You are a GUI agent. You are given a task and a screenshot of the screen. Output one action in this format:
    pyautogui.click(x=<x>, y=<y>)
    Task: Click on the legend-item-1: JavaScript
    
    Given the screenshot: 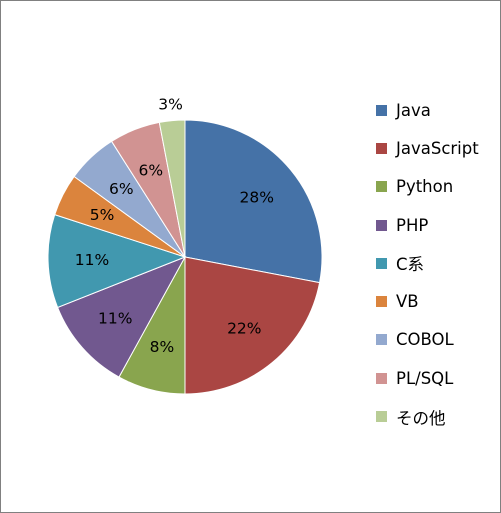 What is the action you would take?
    pyautogui.click(x=427, y=148)
    